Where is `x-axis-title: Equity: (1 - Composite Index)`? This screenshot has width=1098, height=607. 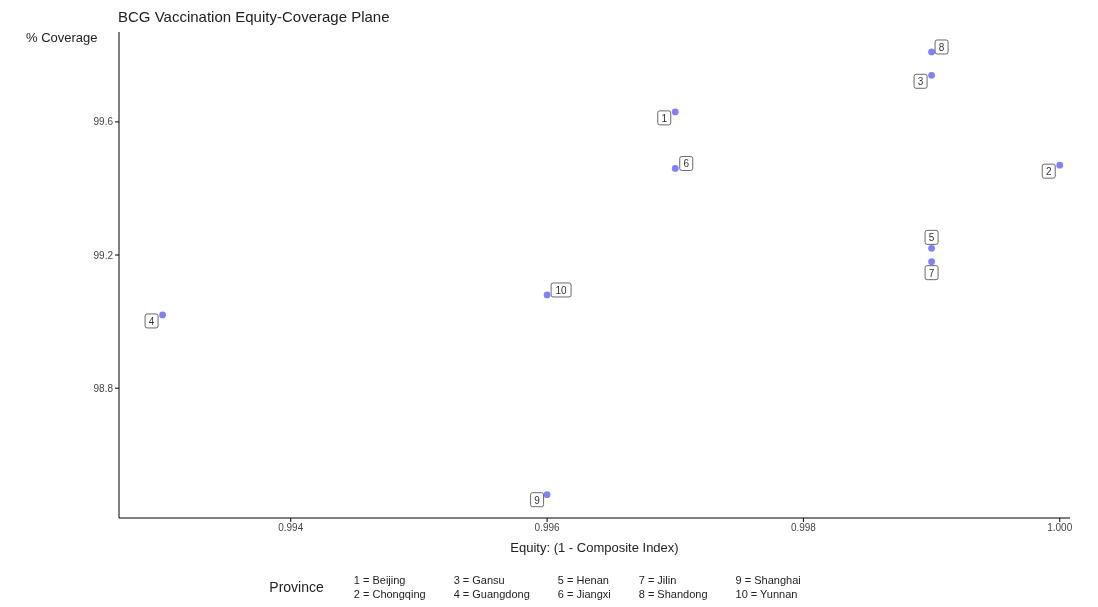 x-axis-title: Equity: (1 - Composite Index) is located at coordinates (594, 547).